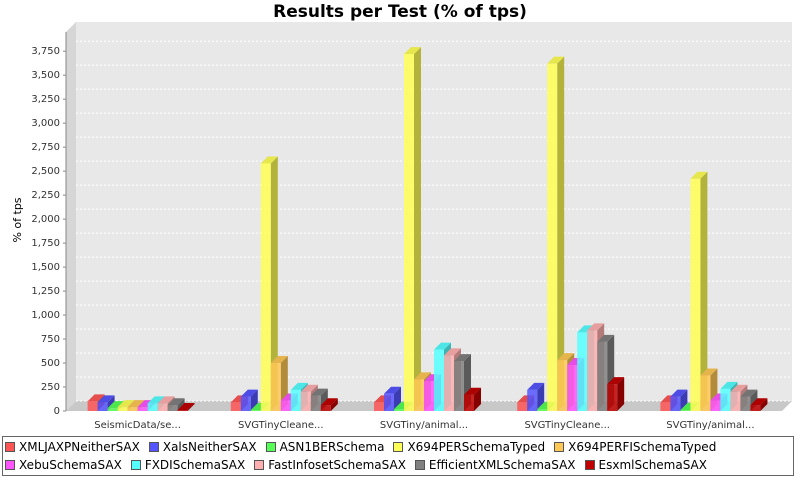 The image size is (800, 480). What do you see at coordinates (332, 447) in the screenshot?
I see `legend-label: ASN1BERSchema` at bounding box center [332, 447].